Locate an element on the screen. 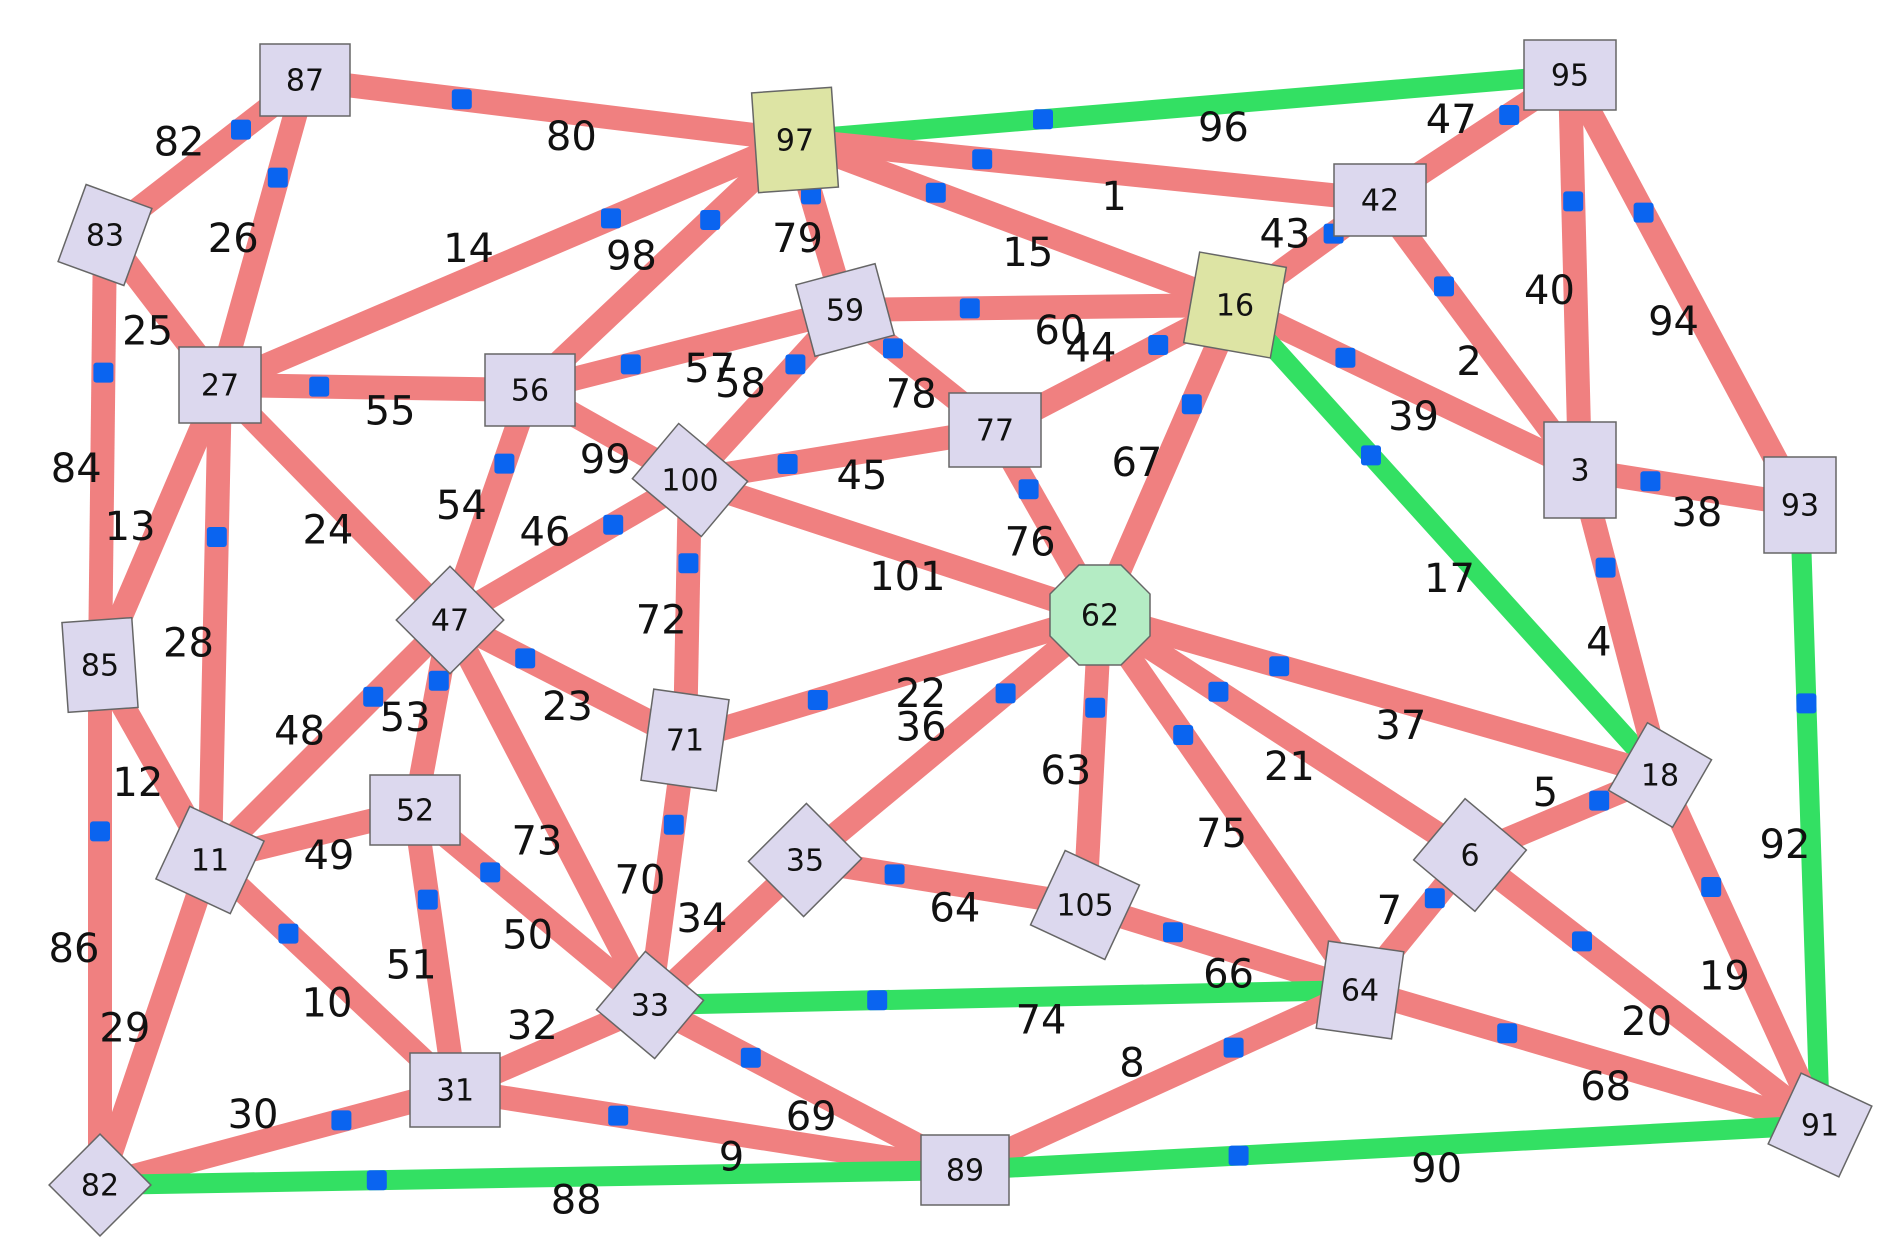  node-label-18: 18 is located at coordinates (1660, 776).